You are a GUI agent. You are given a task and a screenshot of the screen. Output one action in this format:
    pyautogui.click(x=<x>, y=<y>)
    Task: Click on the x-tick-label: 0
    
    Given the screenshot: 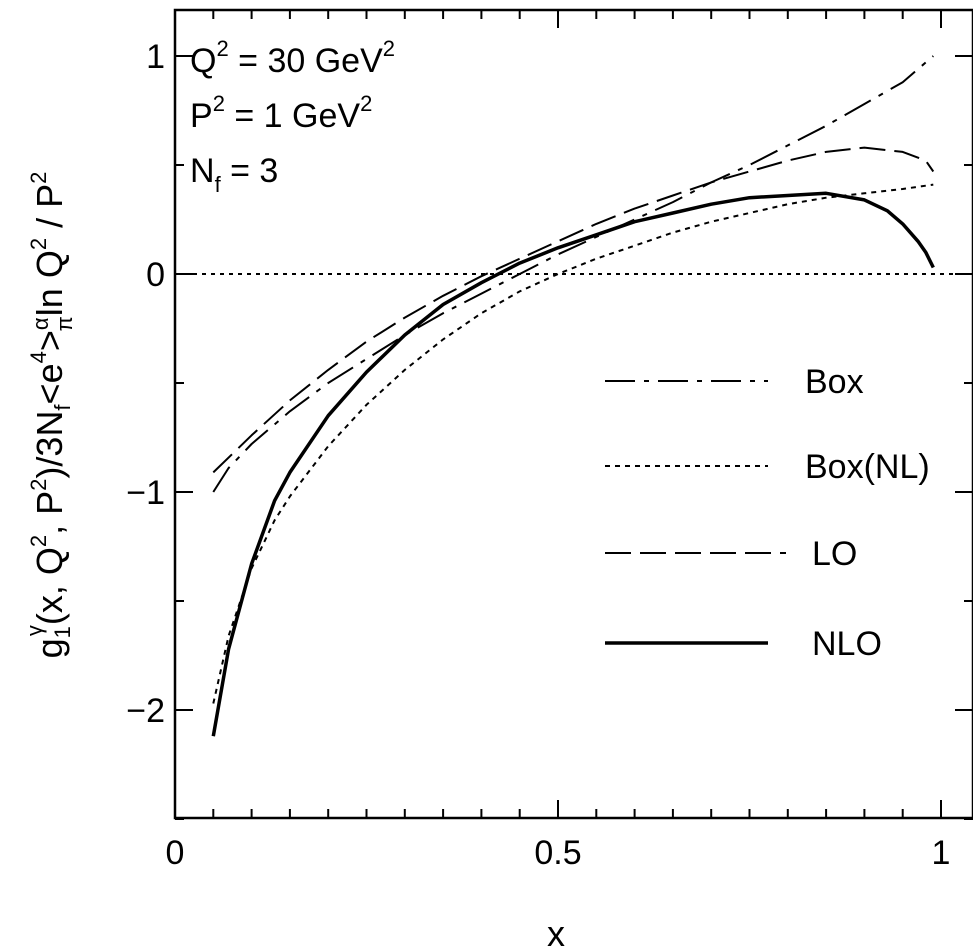 What is the action you would take?
    pyautogui.click(x=175, y=853)
    